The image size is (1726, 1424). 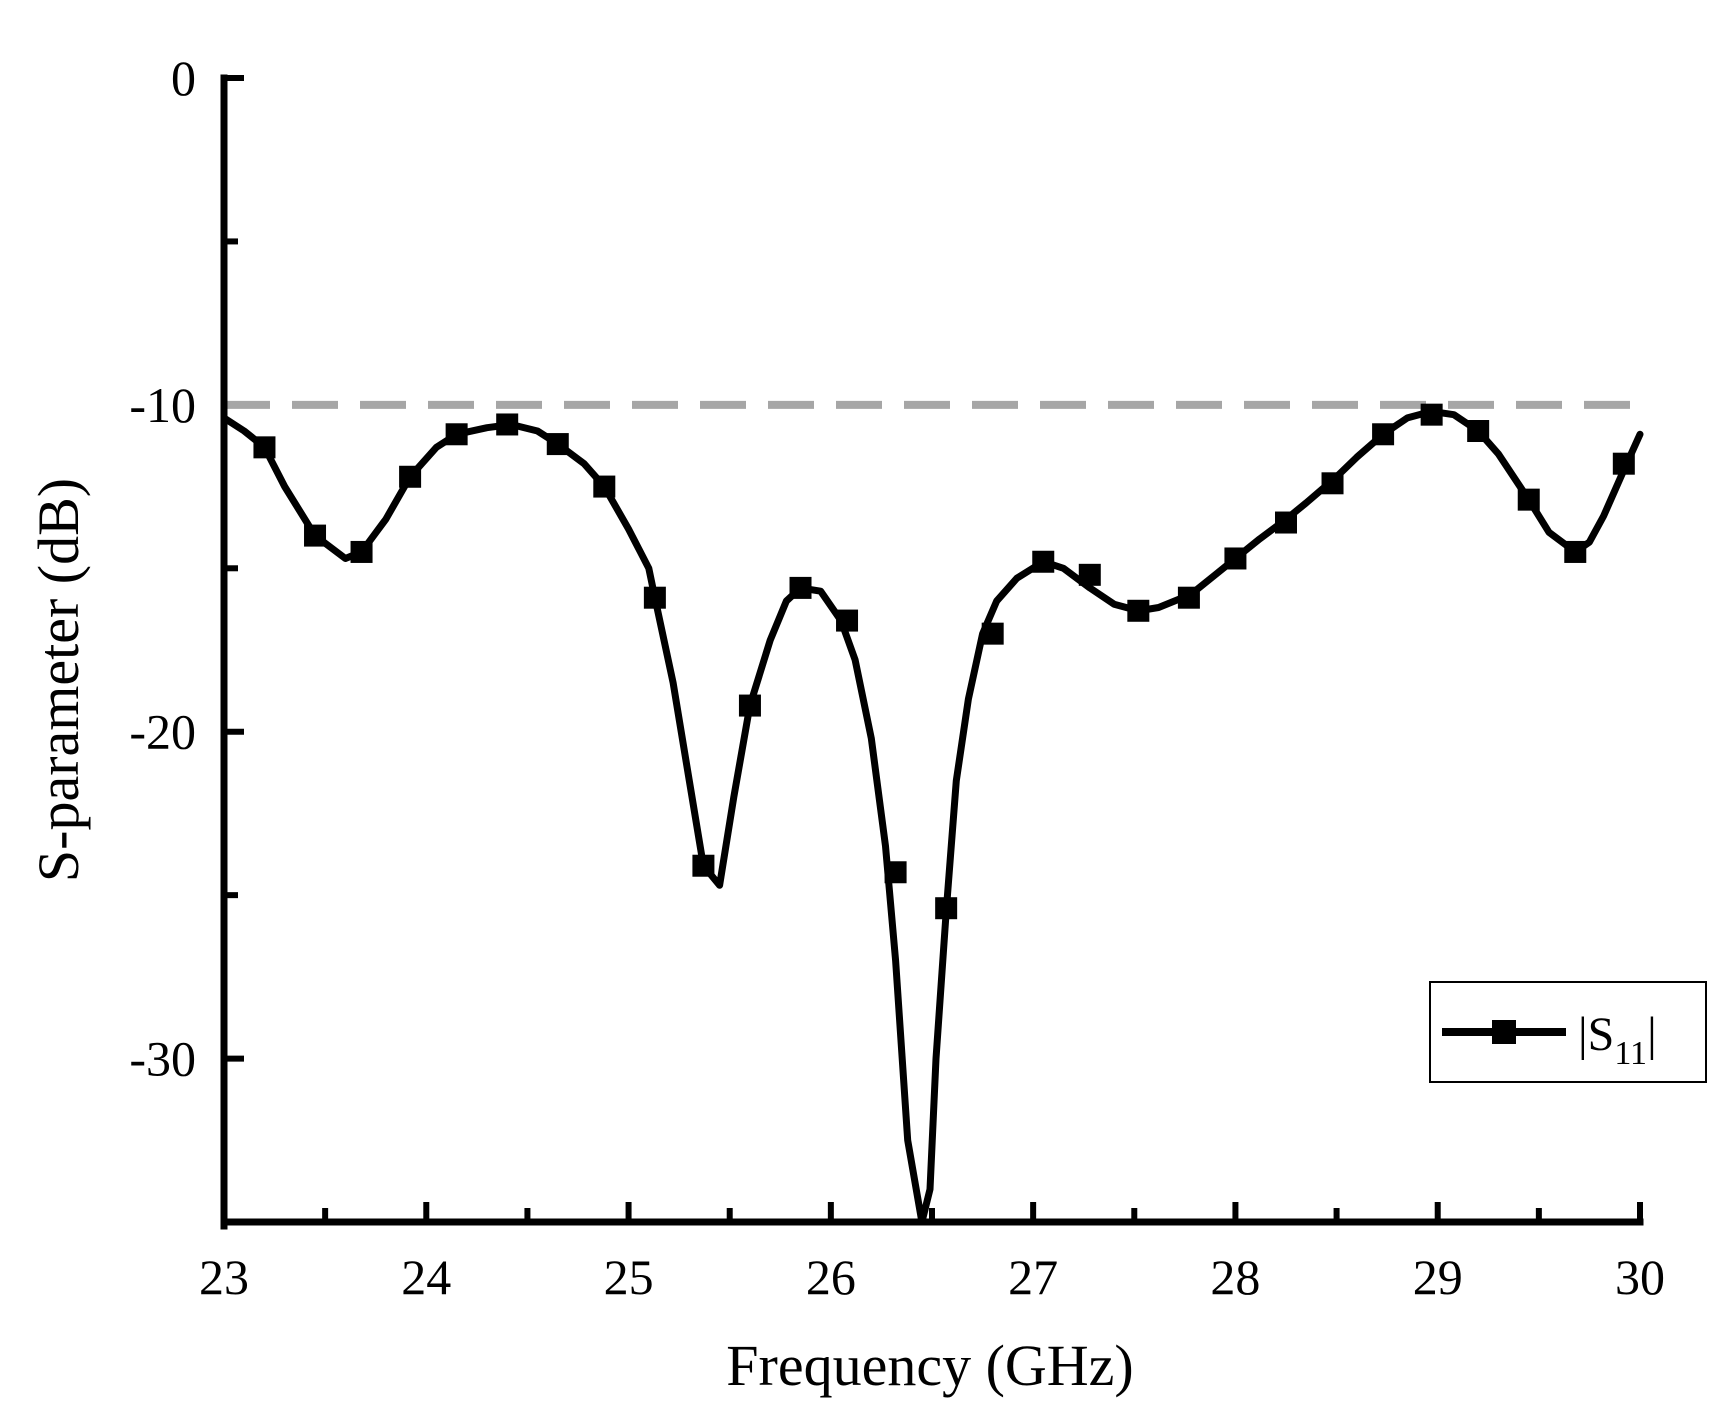 What do you see at coordinates (426, 1277) in the screenshot?
I see `x-tick-label: 24` at bounding box center [426, 1277].